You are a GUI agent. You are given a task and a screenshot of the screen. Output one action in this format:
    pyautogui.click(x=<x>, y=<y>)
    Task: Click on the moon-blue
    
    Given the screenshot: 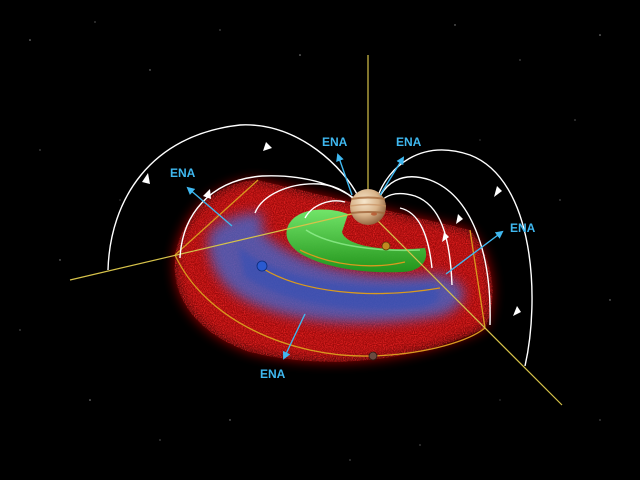 What is the action you would take?
    pyautogui.click(x=262, y=266)
    